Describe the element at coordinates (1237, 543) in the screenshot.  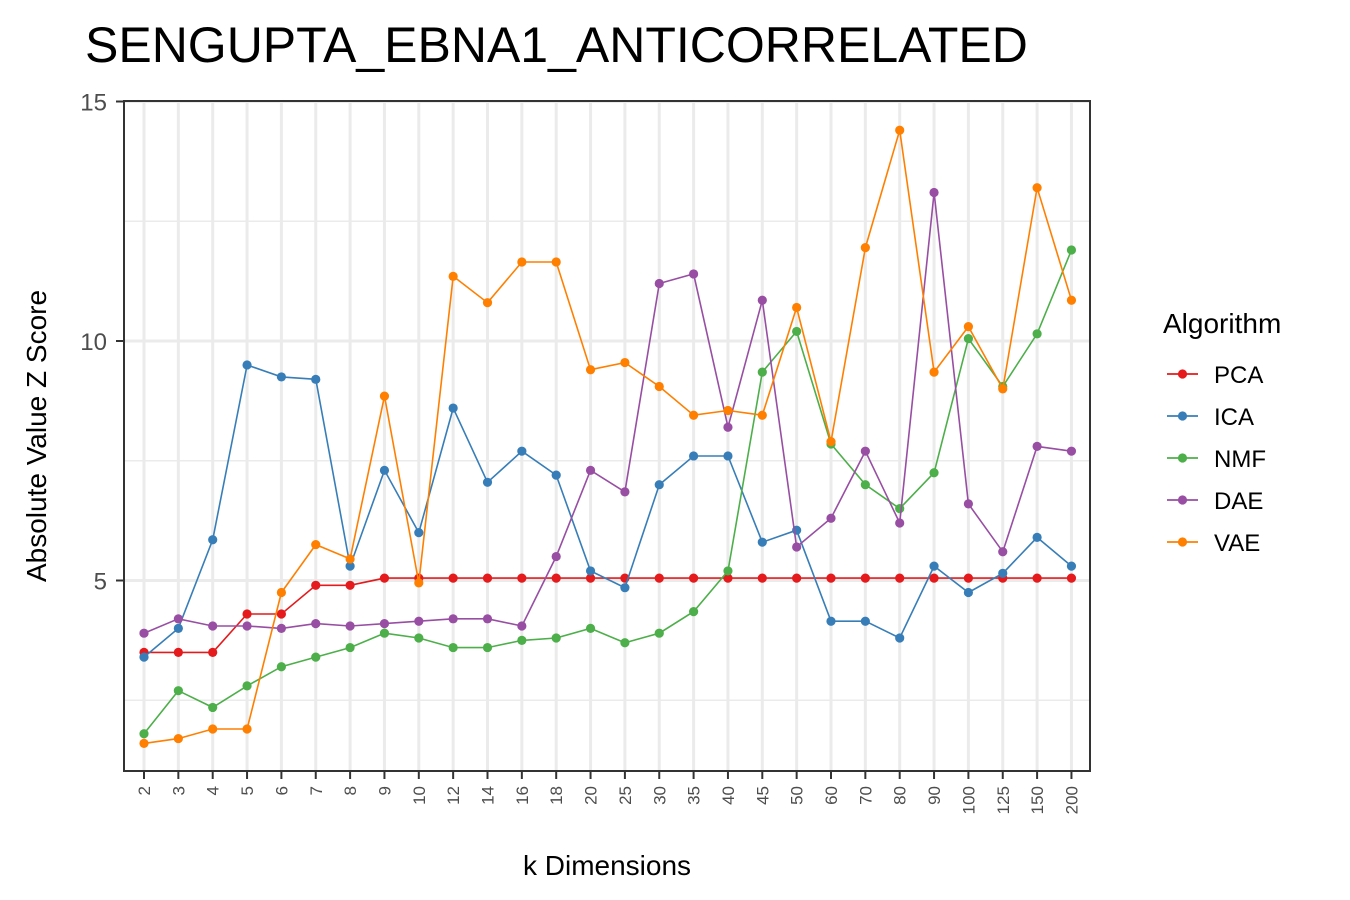
I see `legend-label: VAE` at that location.